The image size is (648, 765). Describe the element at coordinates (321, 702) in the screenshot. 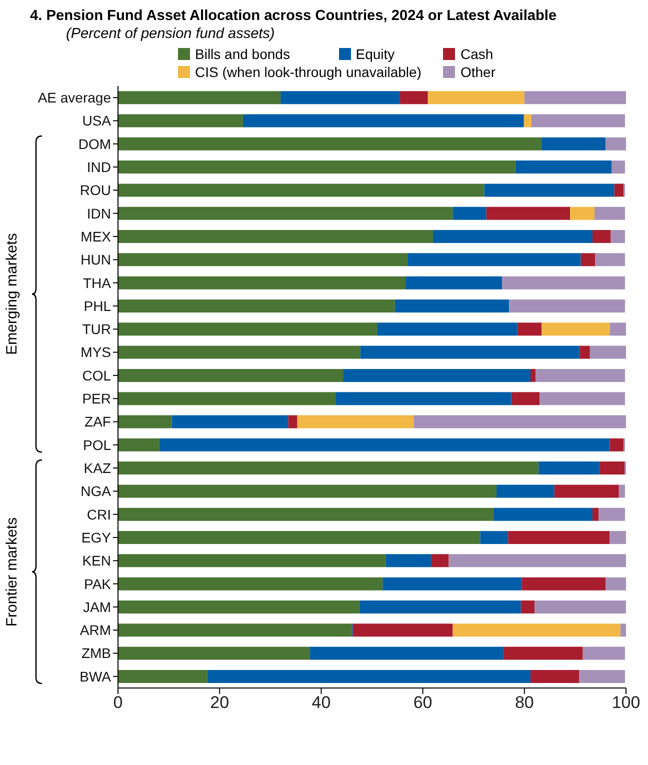

I see `x-tick-label: 40` at that location.